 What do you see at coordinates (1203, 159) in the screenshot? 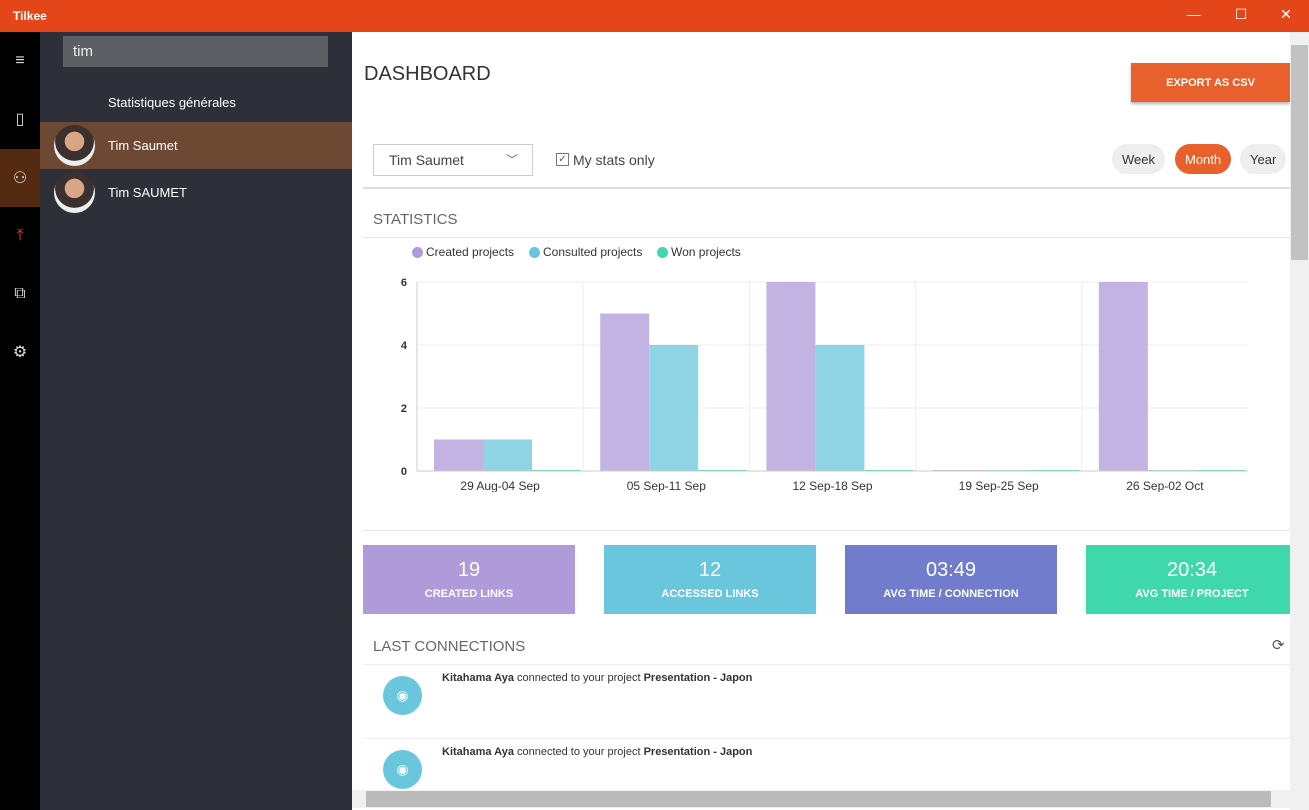
I see `month-button: Month` at bounding box center [1203, 159].